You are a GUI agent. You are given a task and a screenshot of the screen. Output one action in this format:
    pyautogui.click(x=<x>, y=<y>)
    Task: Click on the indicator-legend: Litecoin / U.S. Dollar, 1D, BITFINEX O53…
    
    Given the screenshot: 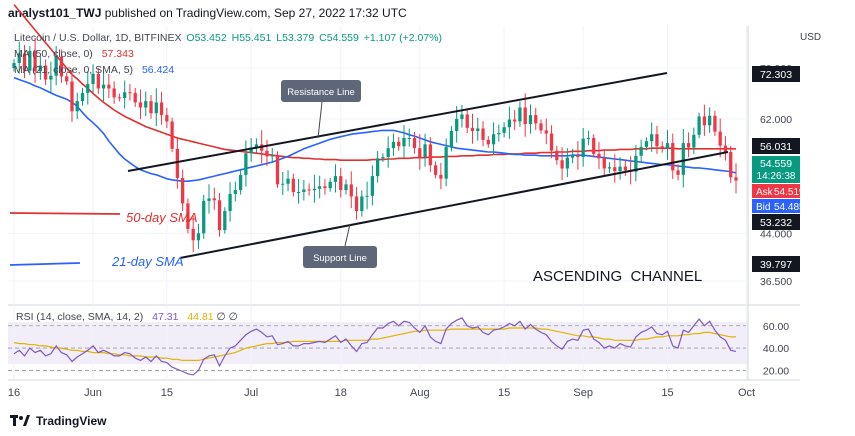 What is the action you would take?
    pyautogui.click(x=228, y=54)
    